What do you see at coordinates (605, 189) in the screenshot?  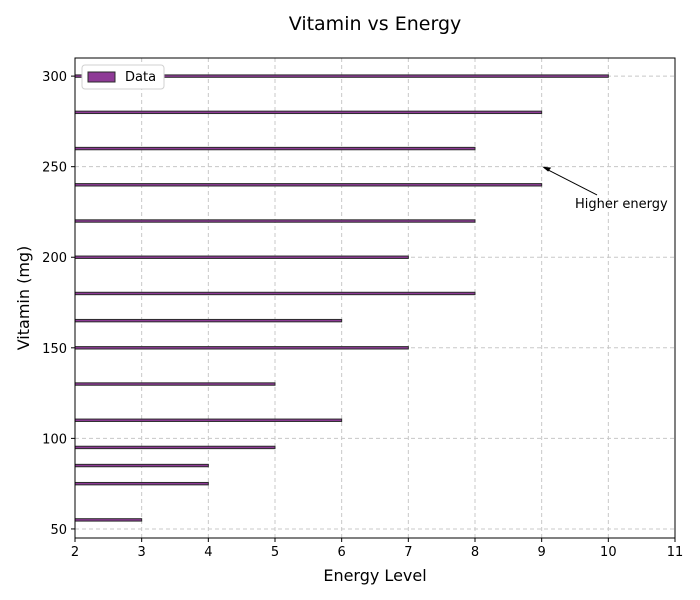 I see `annotations: Higher energy` at bounding box center [605, 189].